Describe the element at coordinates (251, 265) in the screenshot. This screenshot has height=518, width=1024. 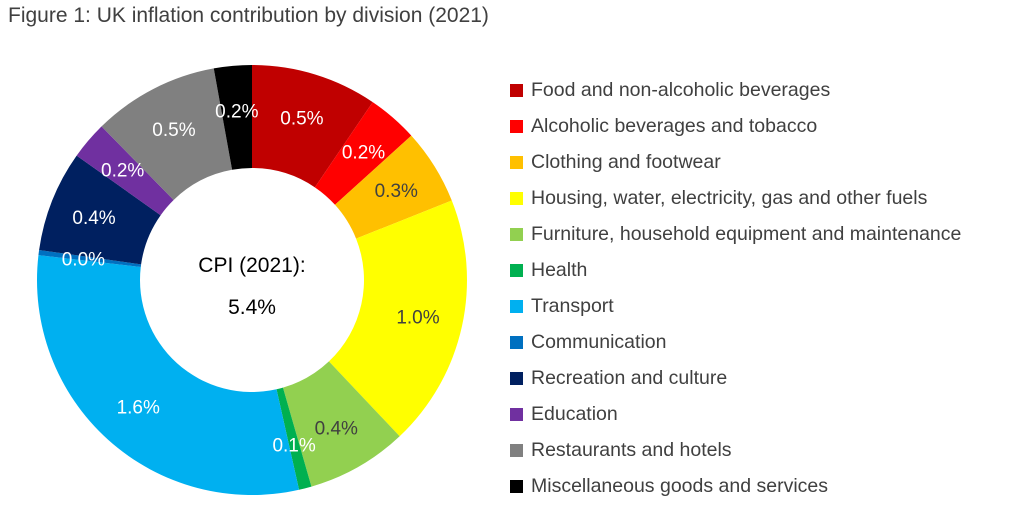
I see `center-label-line-1: CPI (2021):` at that location.